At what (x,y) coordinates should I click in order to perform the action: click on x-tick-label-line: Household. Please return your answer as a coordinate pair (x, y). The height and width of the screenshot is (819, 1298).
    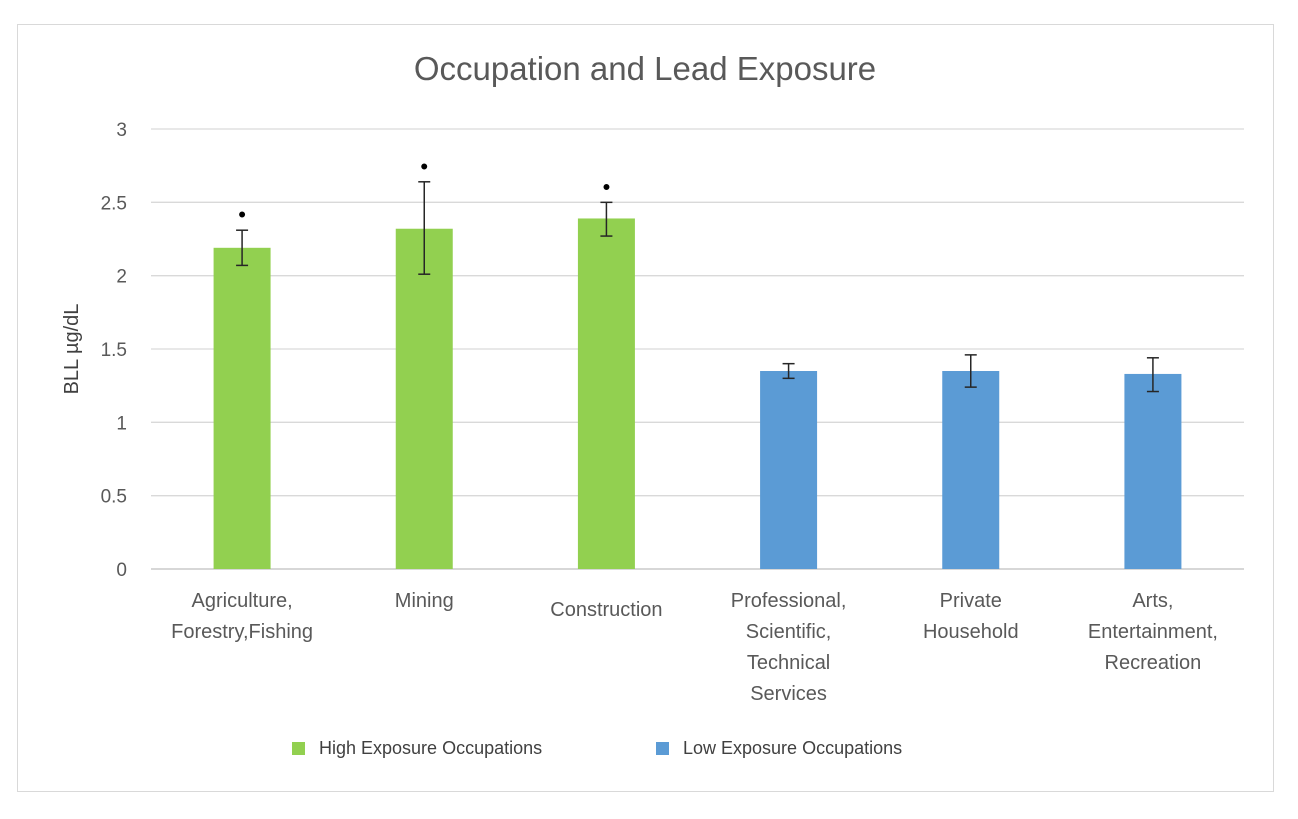
    Looking at the image, I should click on (971, 632).